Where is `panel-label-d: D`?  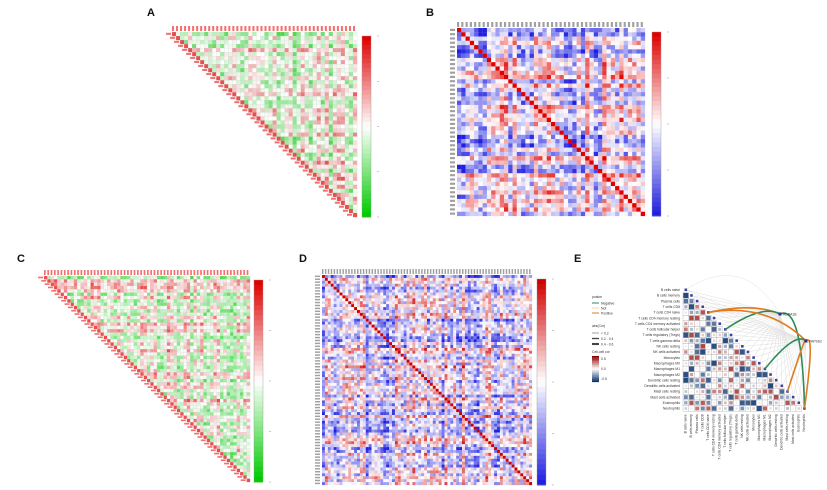
panel-label-d: D is located at coordinates (303, 259).